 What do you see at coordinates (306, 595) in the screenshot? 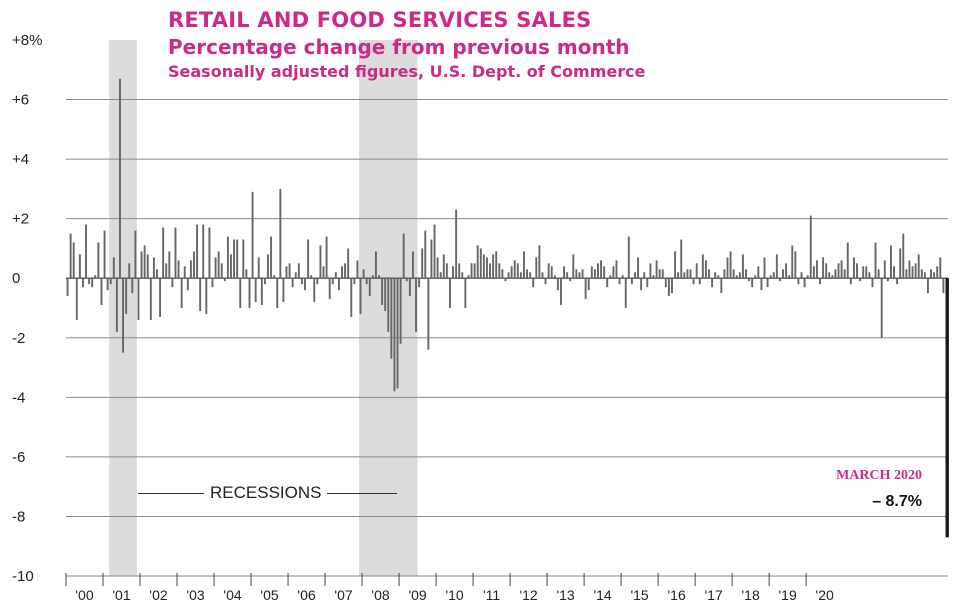
I see `x-tick-label: '06` at bounding box center [306, 595].